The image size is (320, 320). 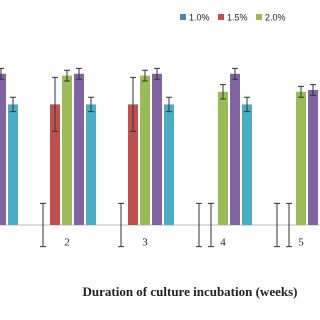 What do you see at coordinates (145, 243) in the screenshot?
I see `x-tick-label: 3` at bounding box center [145, 243].